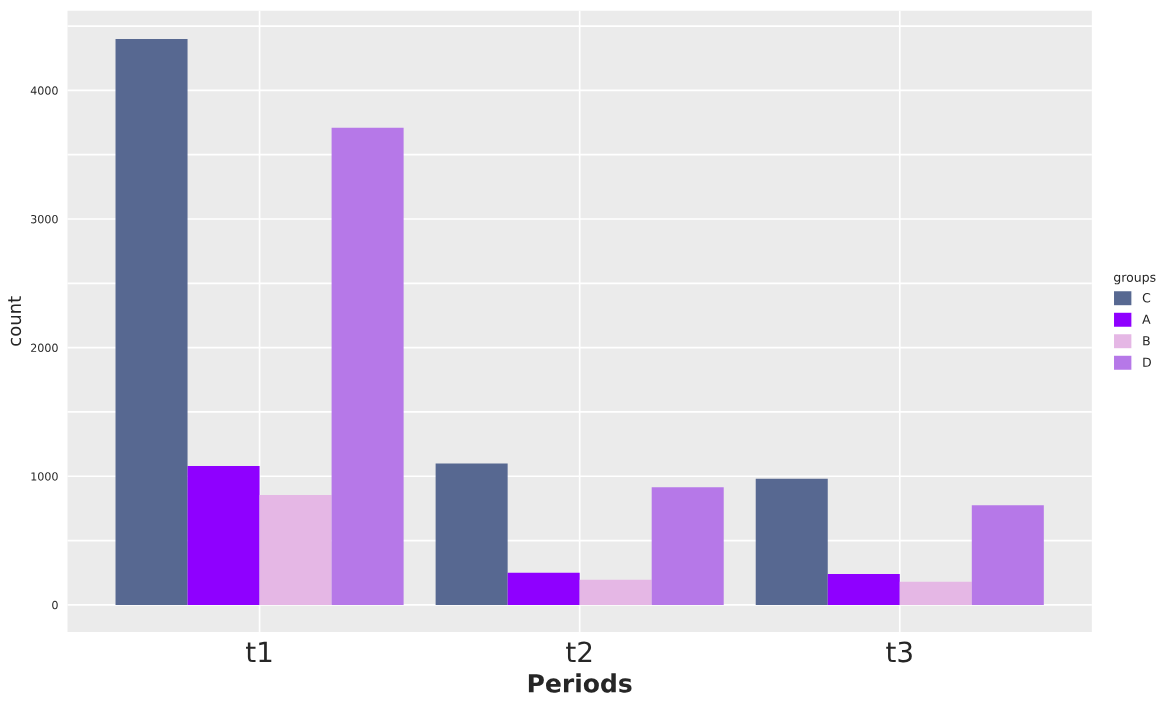  Describe the element at coordinates (579, 652) in the screenshot. I see `x-tick-label: t2` at that location.